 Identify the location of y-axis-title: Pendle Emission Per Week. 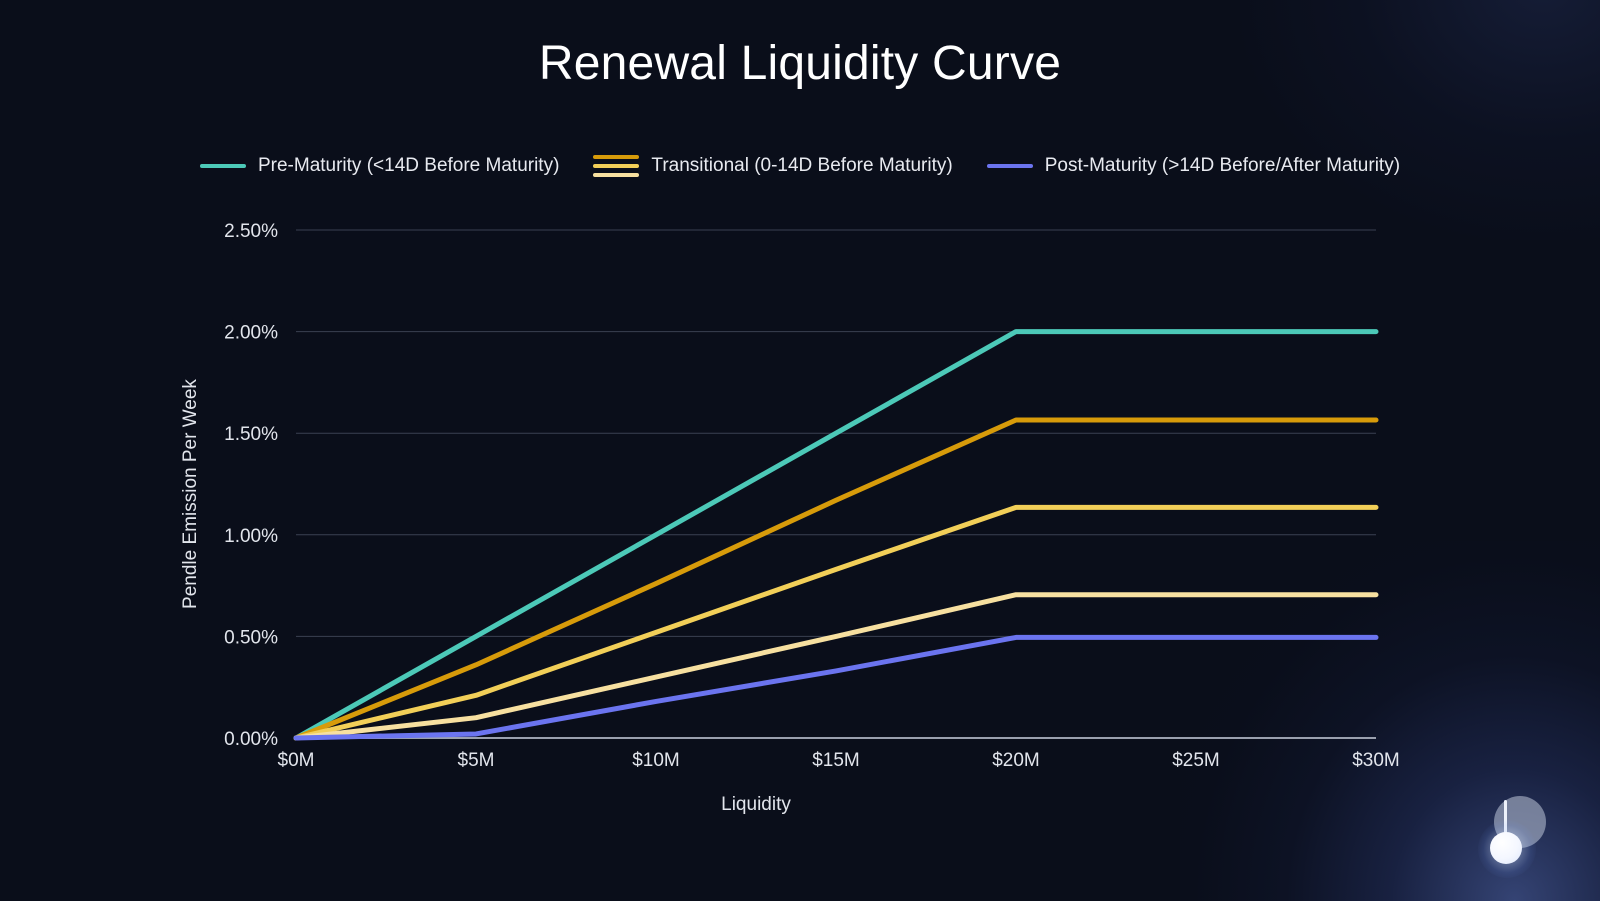
(190, 494).